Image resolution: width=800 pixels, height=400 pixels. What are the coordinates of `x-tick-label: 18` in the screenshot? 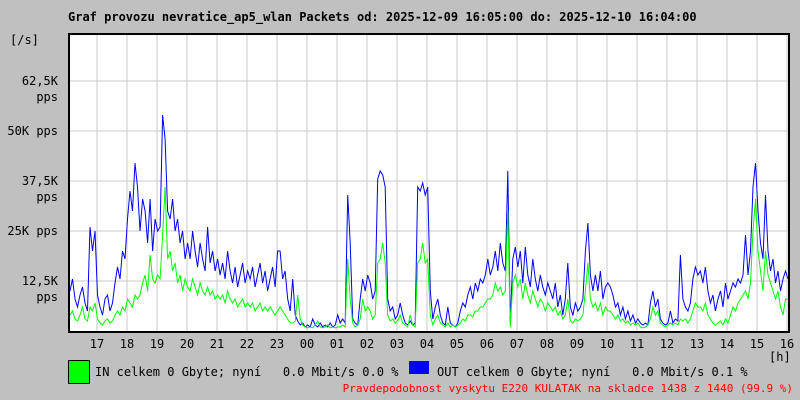 It's located at (127, 344).